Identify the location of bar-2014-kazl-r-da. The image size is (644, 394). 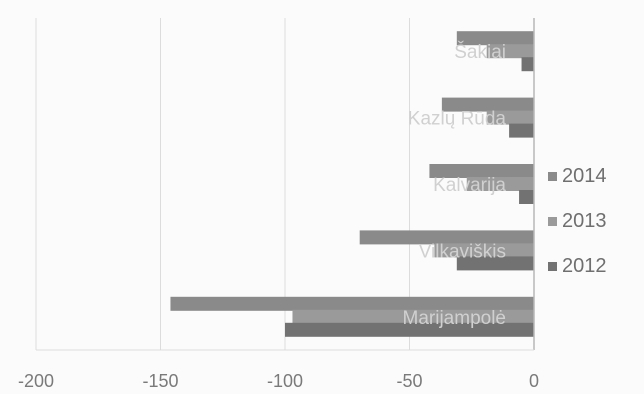
(487, 104).